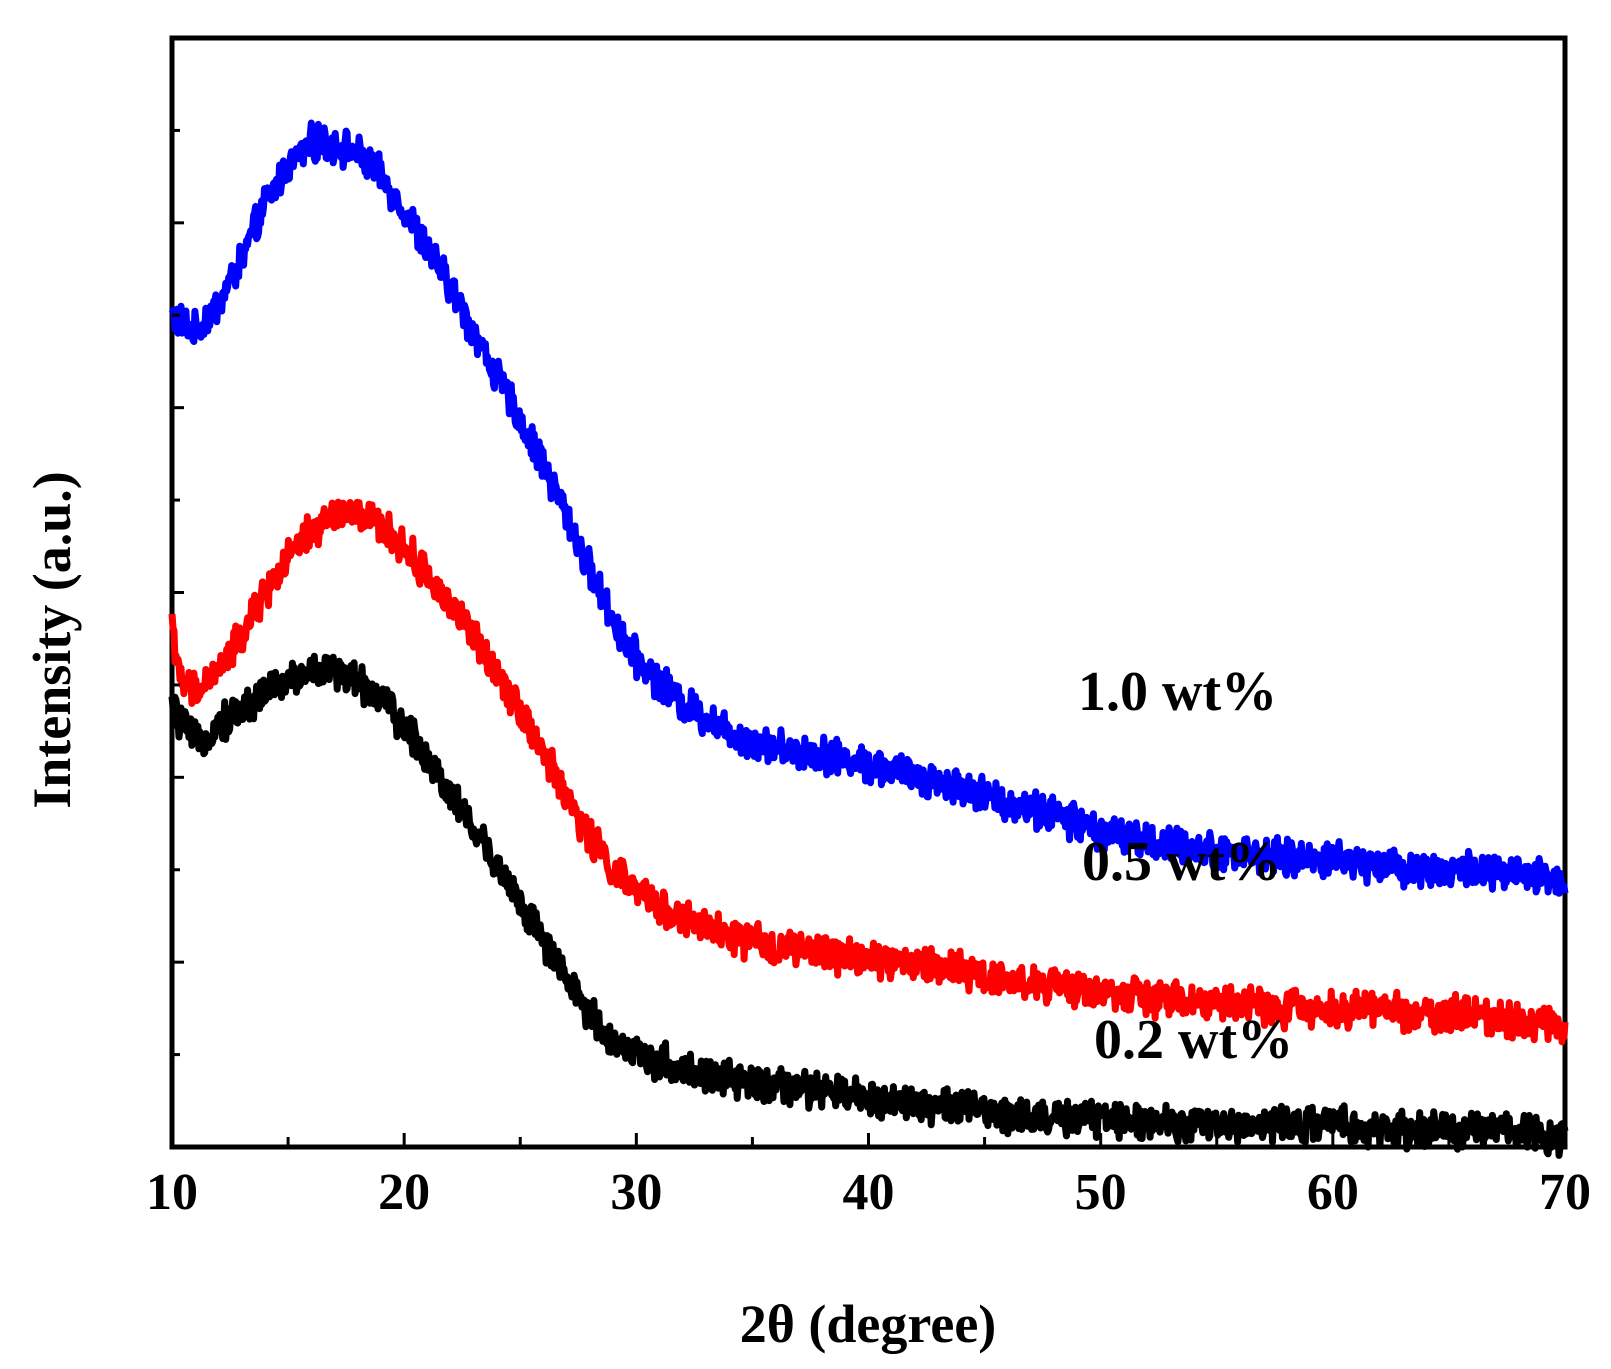 The width and height of the screenshot is (1611, 1369). I want to click on series-label: 1.0 wt%, so click(1177, 692).